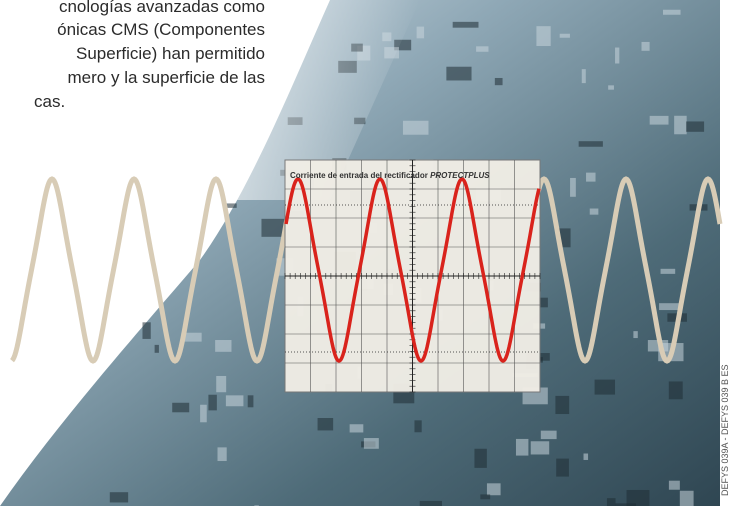 The width and height of the screenshot is (731, 506). I want to click on side-reference: DEFYS 039A - DEFYS 039 B ES, so click(725, 430).